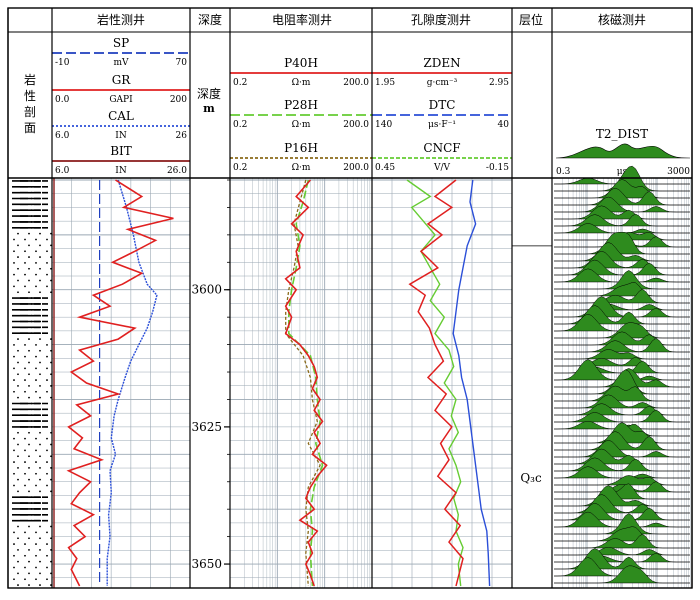 The width and height of the screenshot is (700, 600). I want to click on p28h-header-max: 200.0, so click(356, 125).